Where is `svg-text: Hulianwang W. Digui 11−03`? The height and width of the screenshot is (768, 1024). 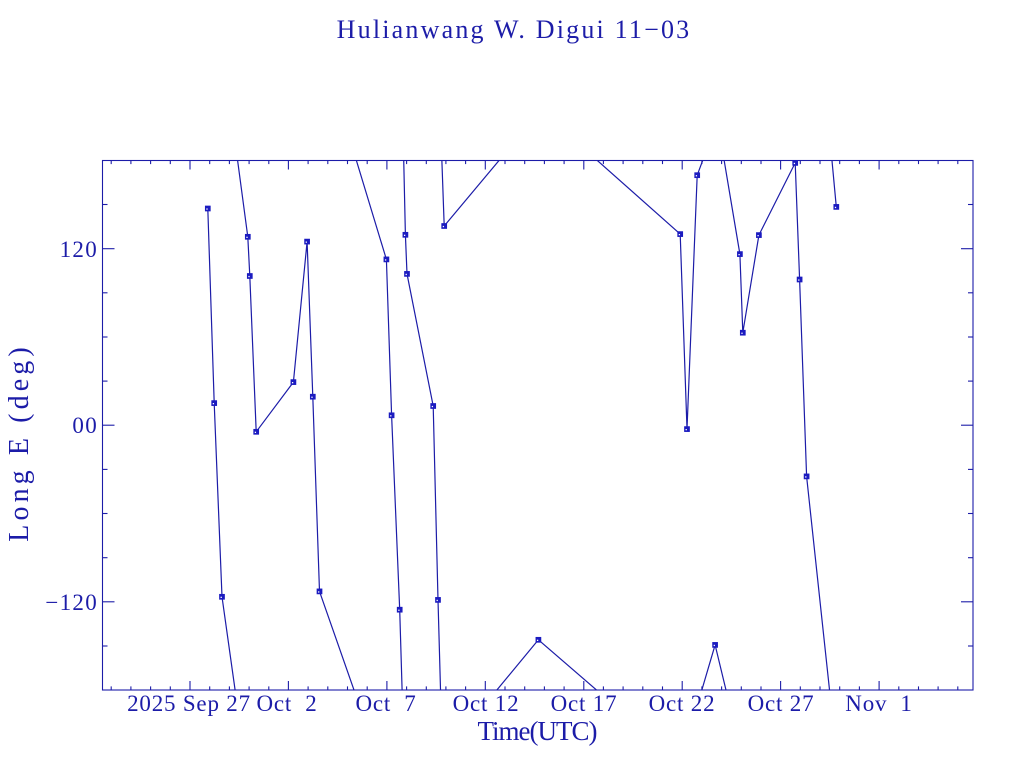
svg-text: Hulianwang W. Digui 11−03 is located at coordinates (514, 29).